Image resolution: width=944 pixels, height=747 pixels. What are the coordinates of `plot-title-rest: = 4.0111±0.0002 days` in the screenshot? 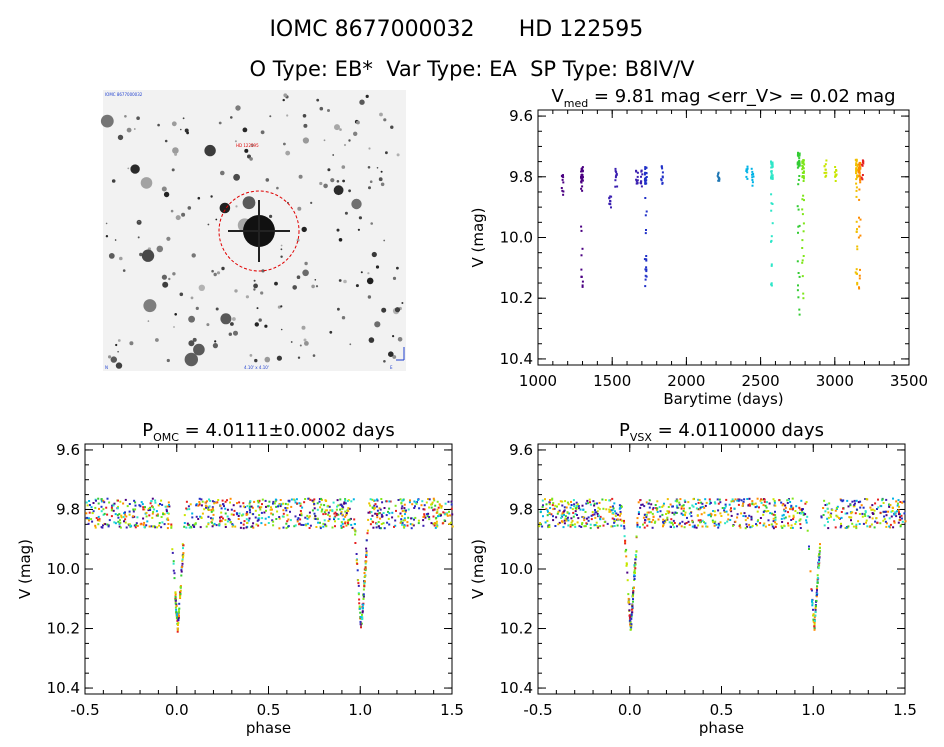 It's located at (287, 430).